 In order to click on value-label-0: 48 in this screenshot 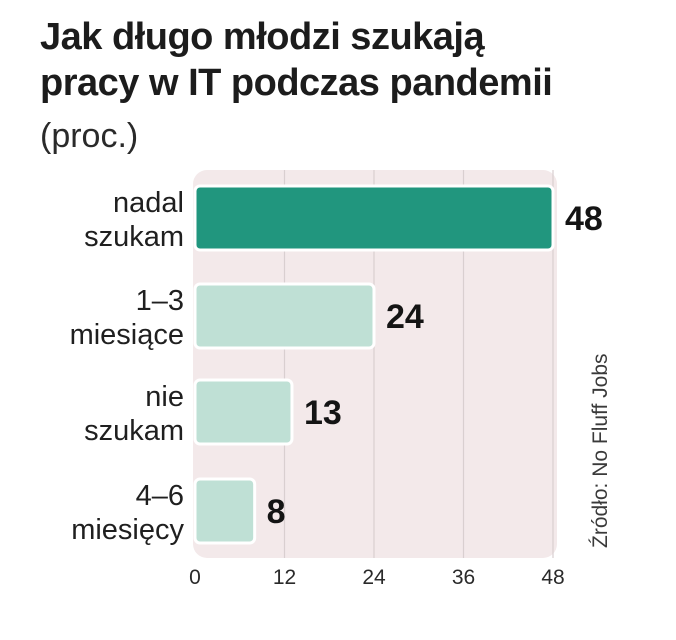, I will do `click(584, 219)`.